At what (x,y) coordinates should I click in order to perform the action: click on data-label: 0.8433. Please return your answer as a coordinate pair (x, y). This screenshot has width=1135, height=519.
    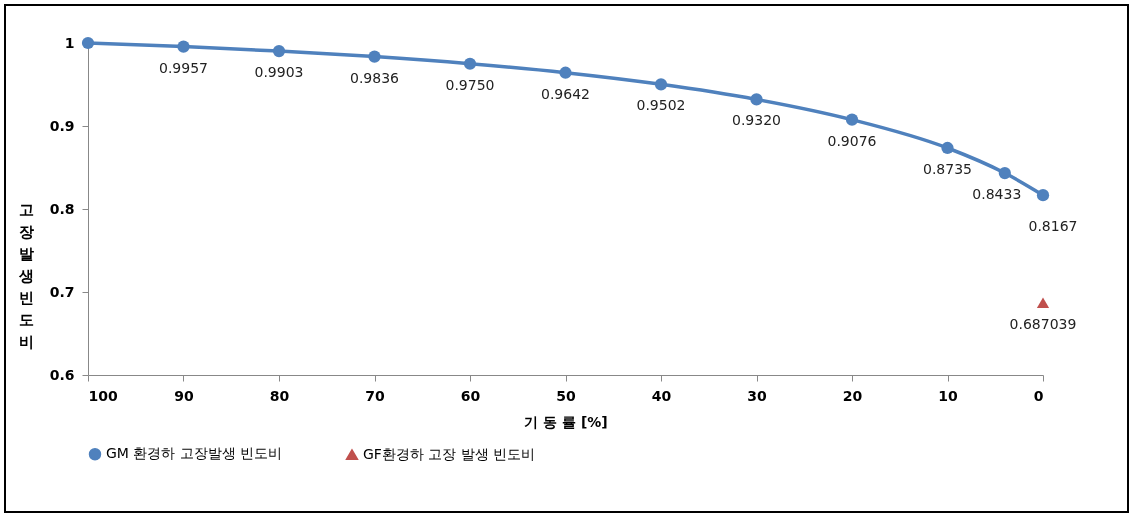
    Looking at the image, I should click on (997, 194).